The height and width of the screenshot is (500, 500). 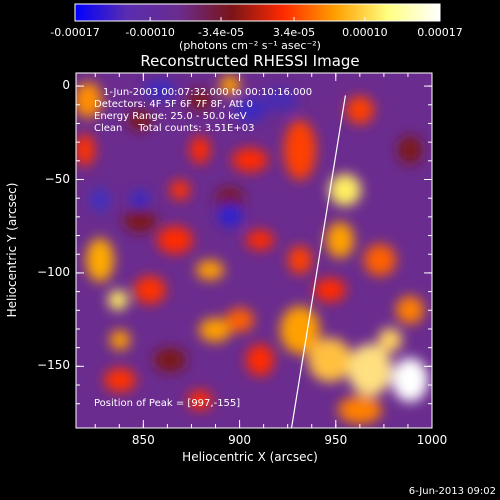 I want to click on annotation-time: 1-Jun-2003 00:07:32.000 to 00:10:16.000, so click(x=208, y=92).